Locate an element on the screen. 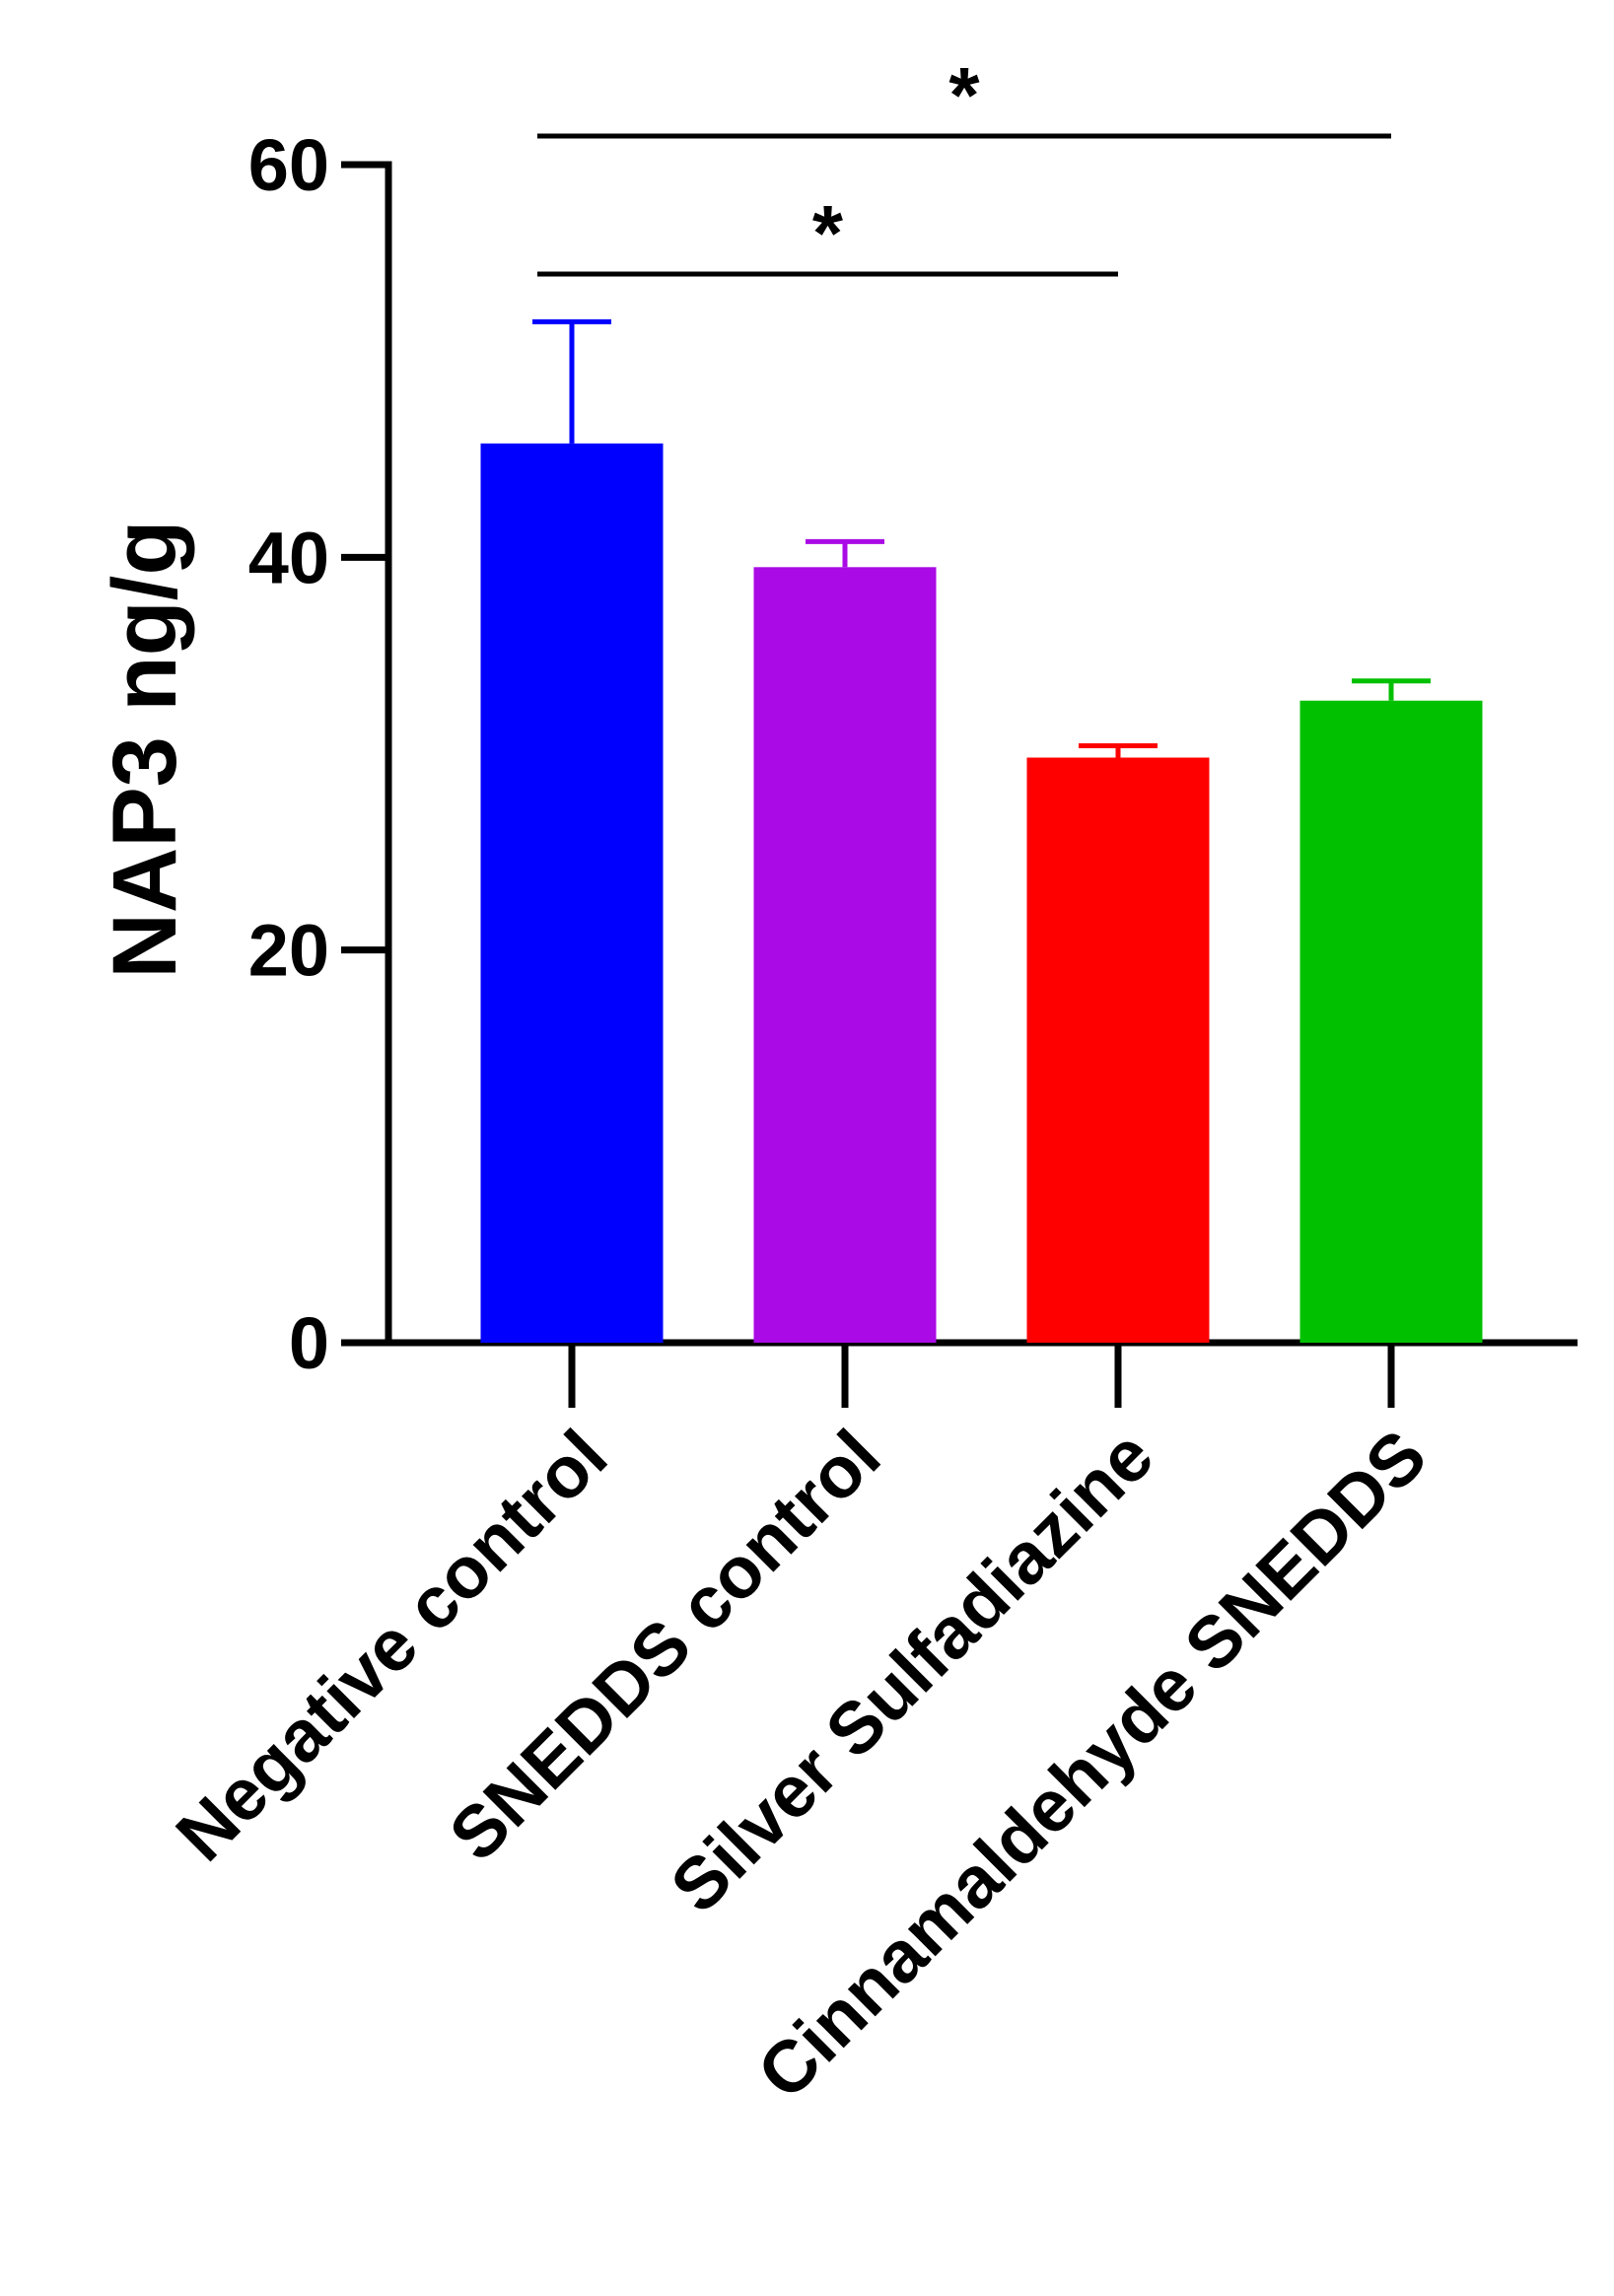  y-tick-label: 40 is located at coordinates (288, 557).